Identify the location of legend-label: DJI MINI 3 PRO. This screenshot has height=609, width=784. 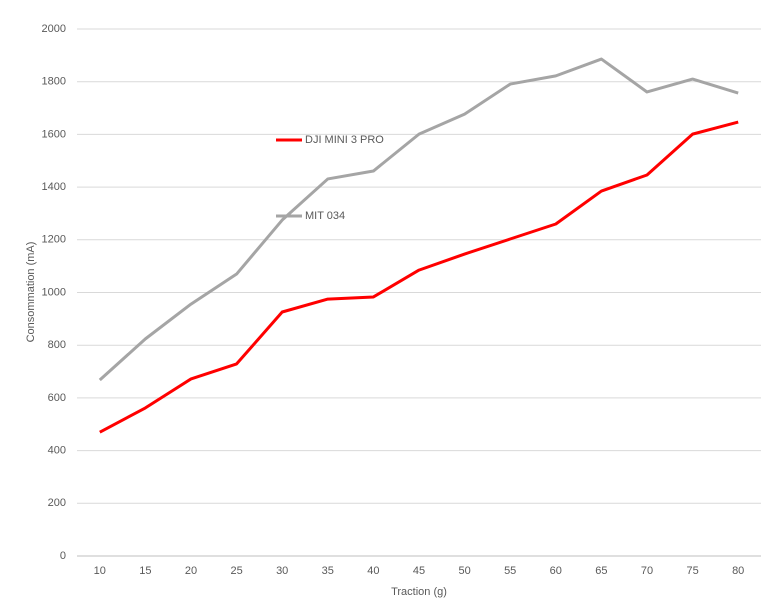
(344, 140).